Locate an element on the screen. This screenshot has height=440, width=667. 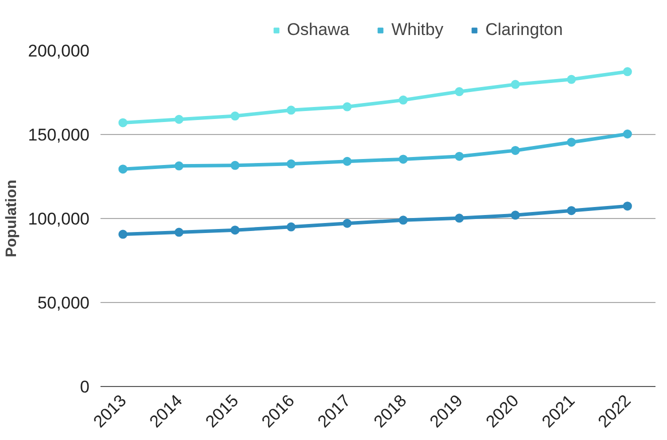
y-tick-label: 0 is located at coordinates (85, 387).